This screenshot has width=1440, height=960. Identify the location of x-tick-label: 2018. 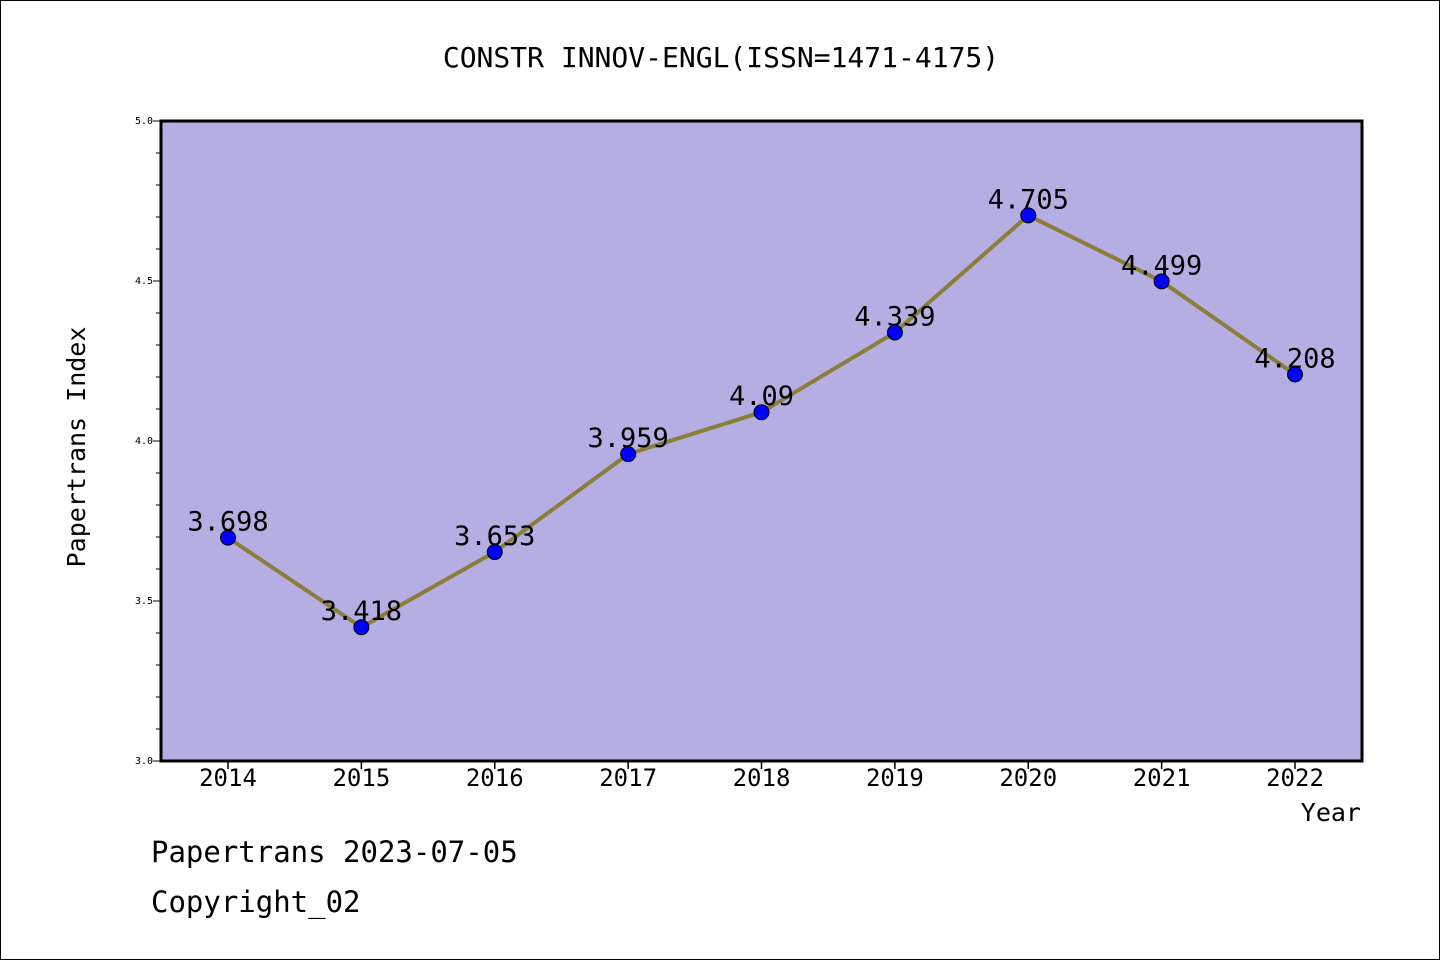
(762, 778).